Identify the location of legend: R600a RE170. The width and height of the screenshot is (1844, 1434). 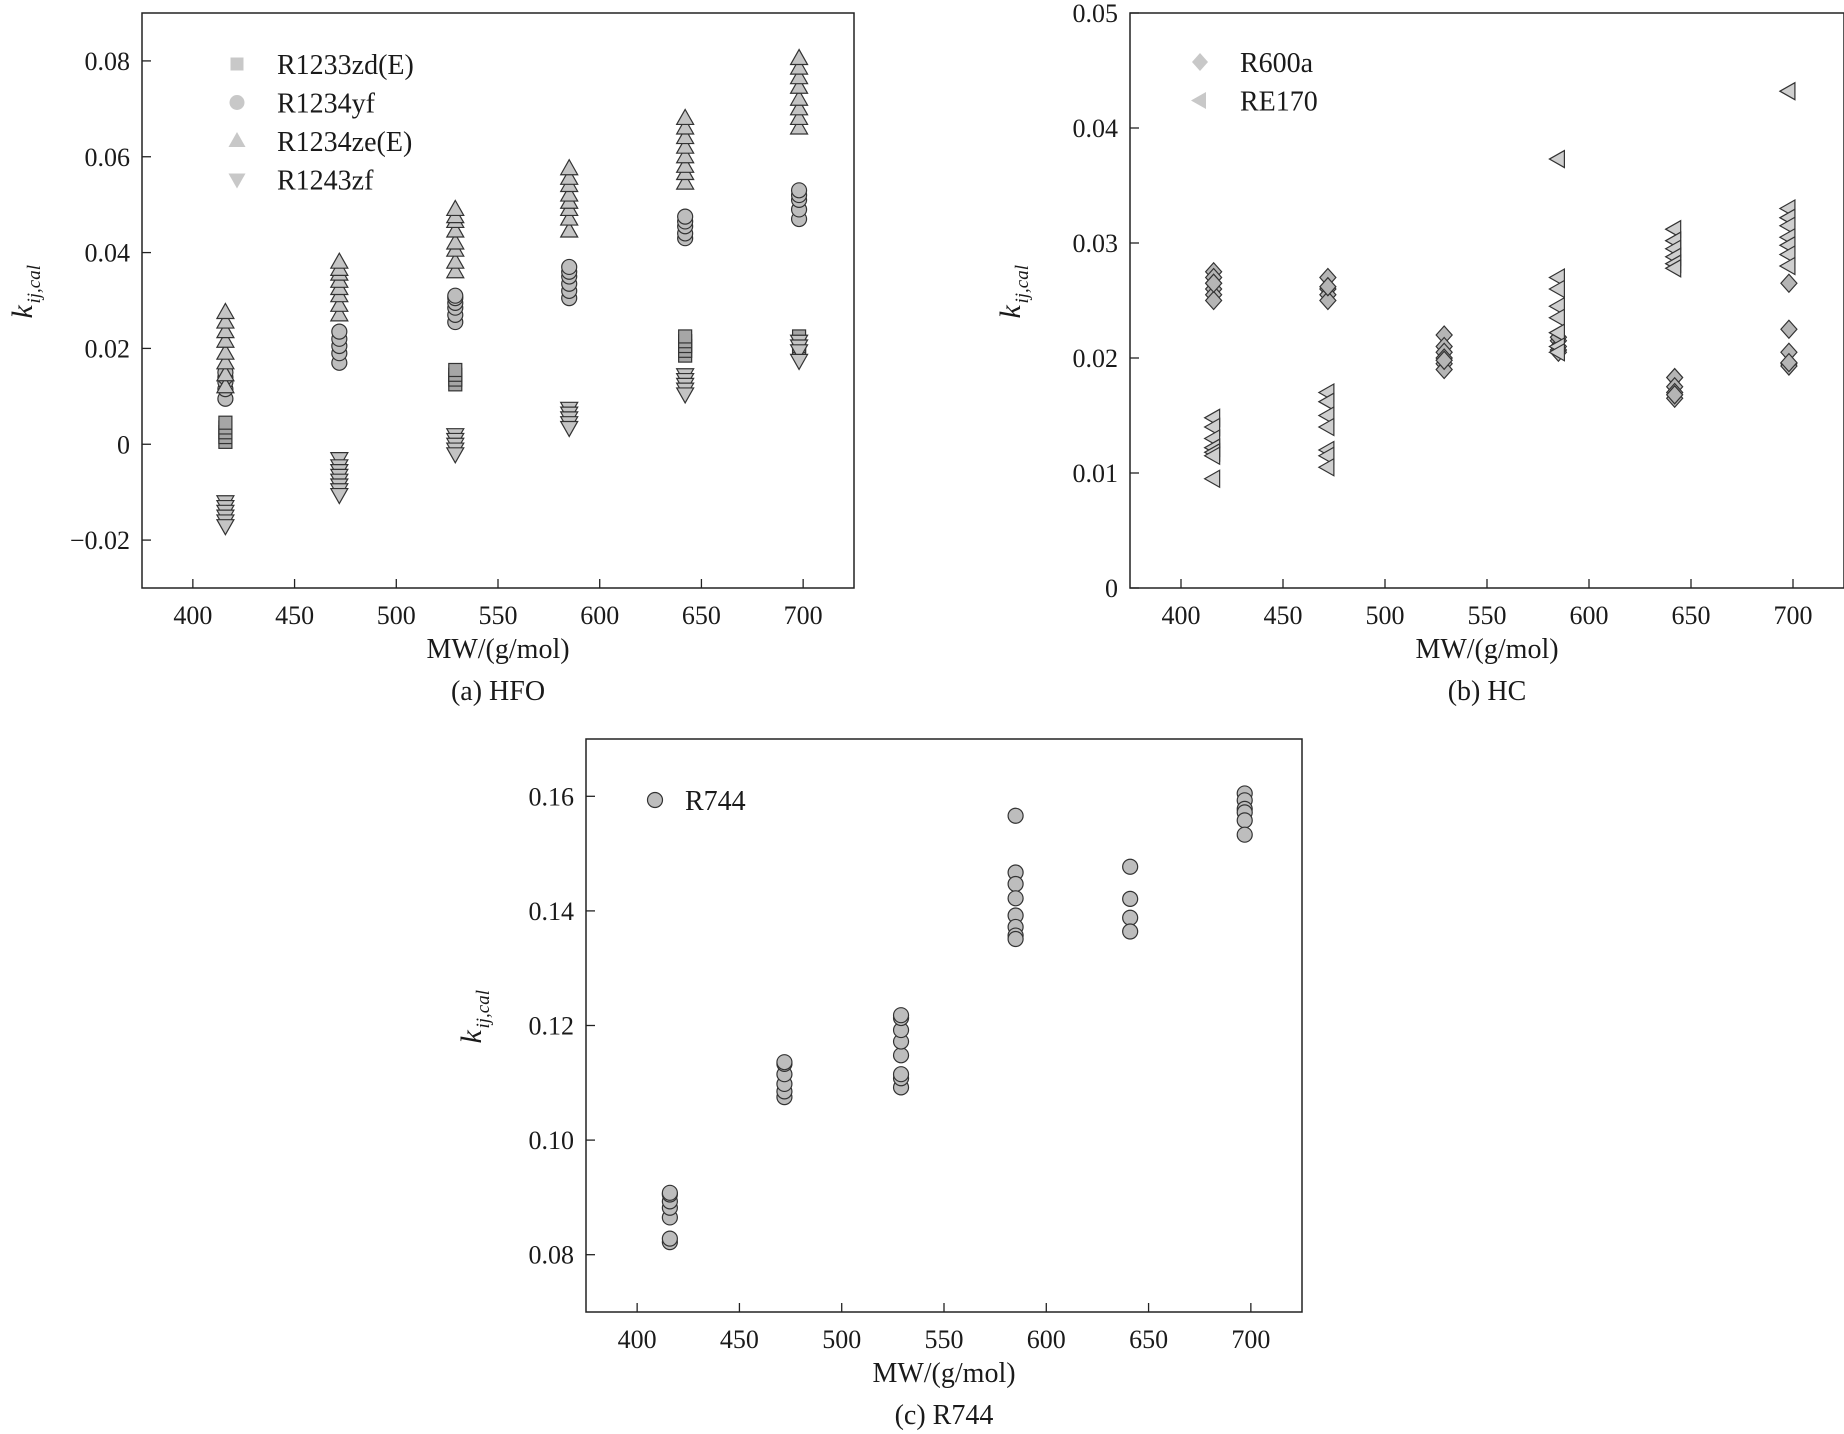
(1254, 83).